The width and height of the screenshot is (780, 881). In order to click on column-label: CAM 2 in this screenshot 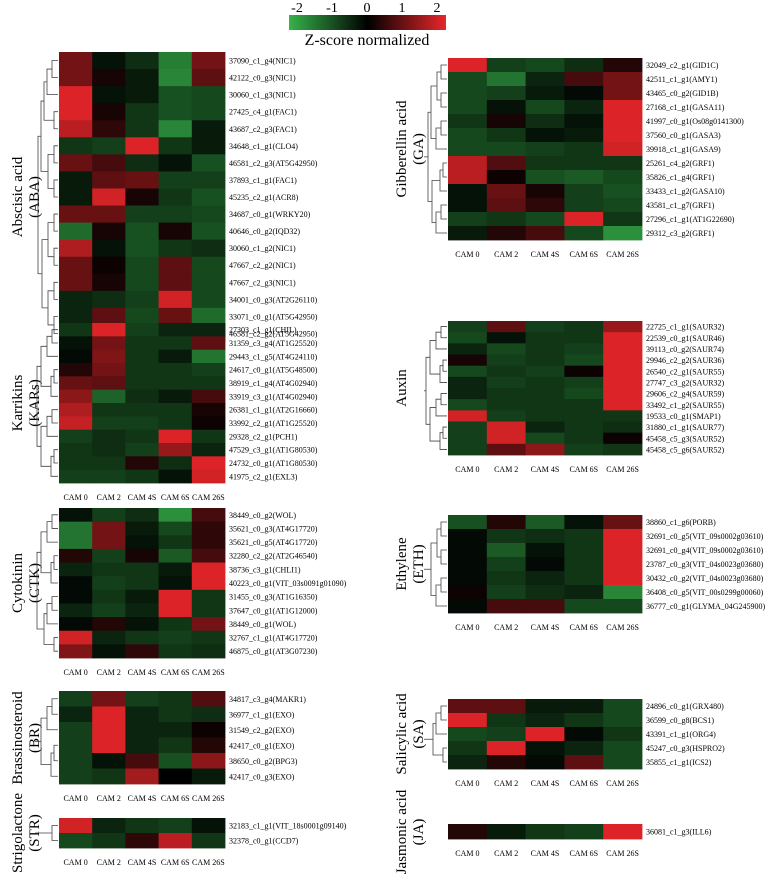, I will do `click(109, 798)`.